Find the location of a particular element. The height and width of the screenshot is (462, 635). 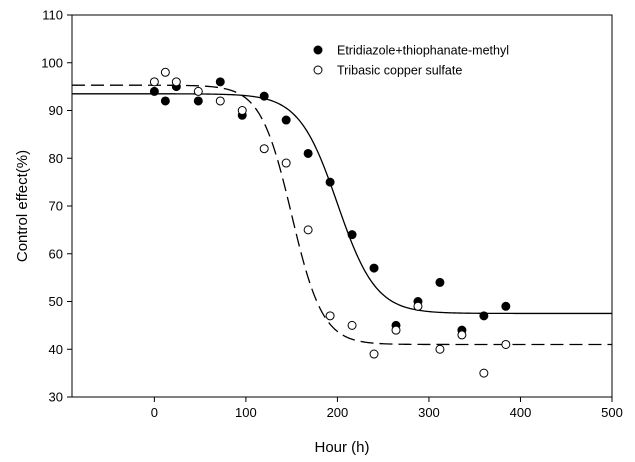

x-tick-label: 500 is located at coordinates (612, 412).